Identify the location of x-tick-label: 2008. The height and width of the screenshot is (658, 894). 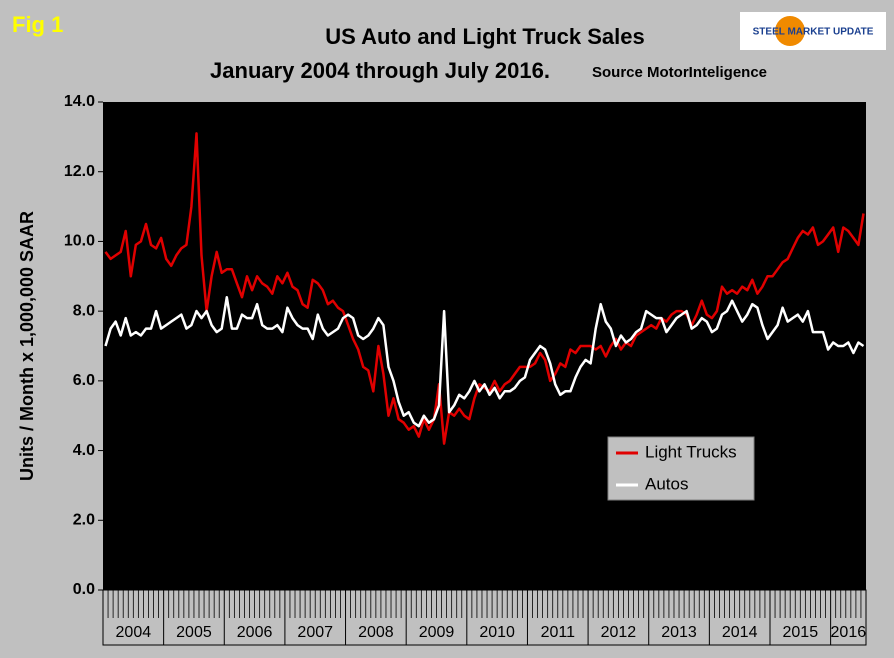
(376, 632).